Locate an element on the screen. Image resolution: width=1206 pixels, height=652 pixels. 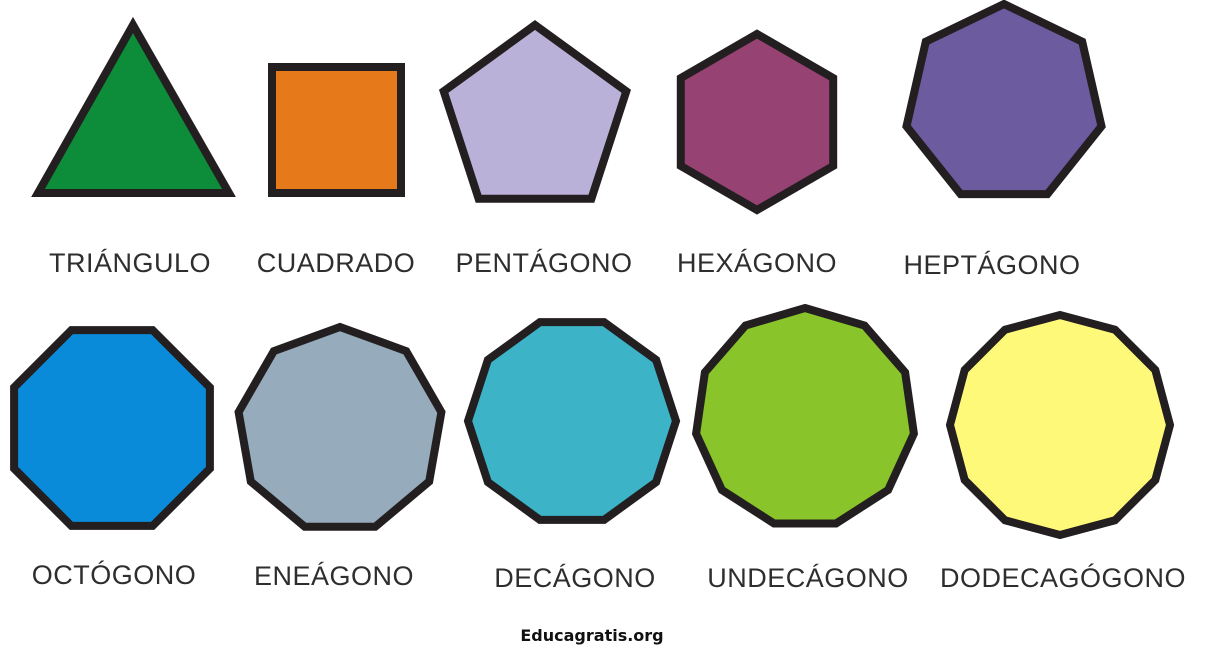
heptagon-shape is located at coordinates (1004, 99).